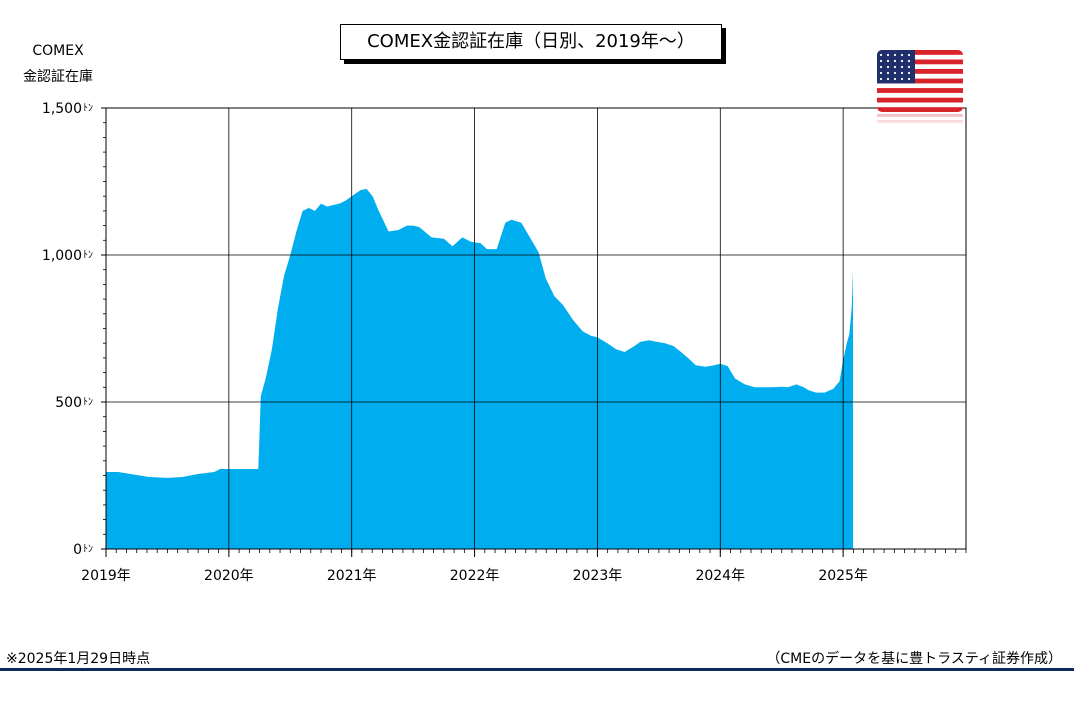 The width and height of the screenshot is (1074, 707). Describe the element at coordinates (106, 576) in the screenshot. I see `x-tick-label: 2019年` at that location.